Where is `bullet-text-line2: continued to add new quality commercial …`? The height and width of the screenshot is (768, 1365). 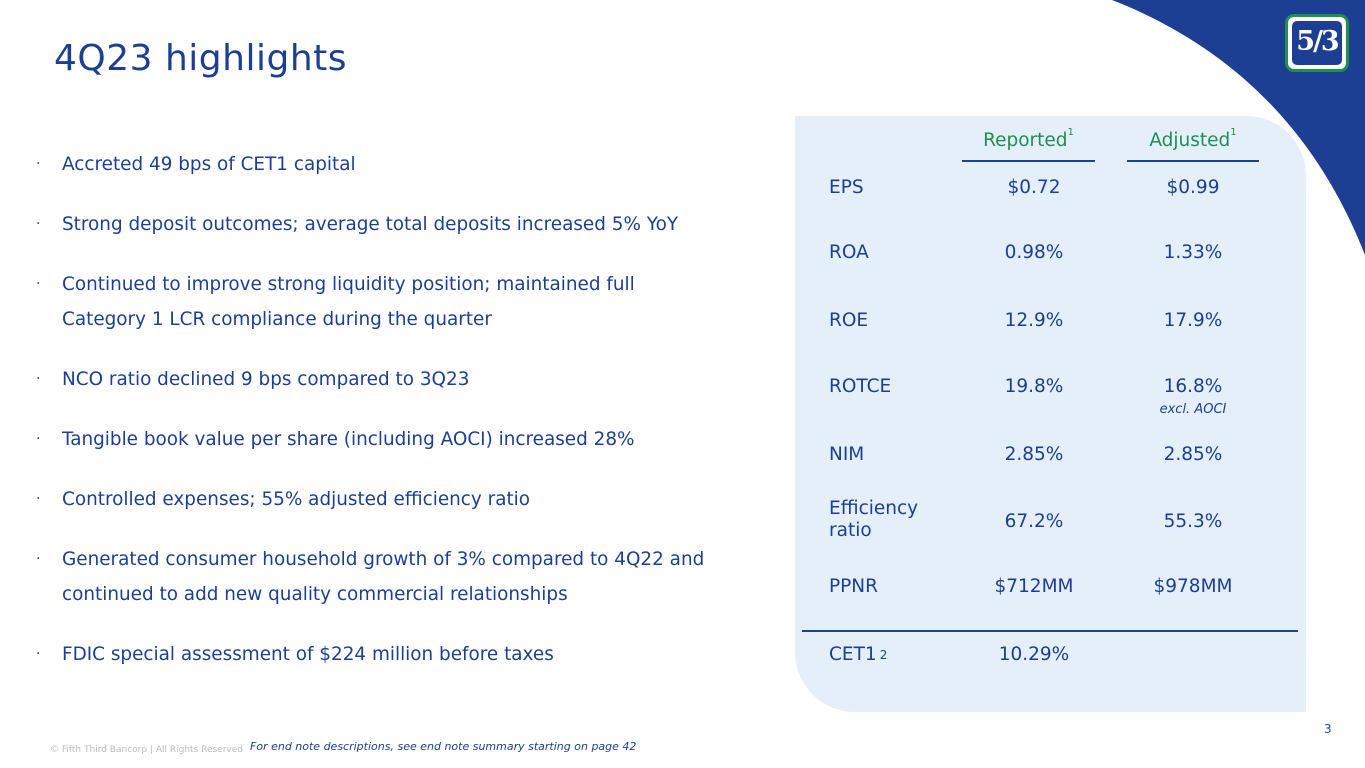 bullet-text-line2: continued to add new quality commercial … is located at coordinates (315, 594).